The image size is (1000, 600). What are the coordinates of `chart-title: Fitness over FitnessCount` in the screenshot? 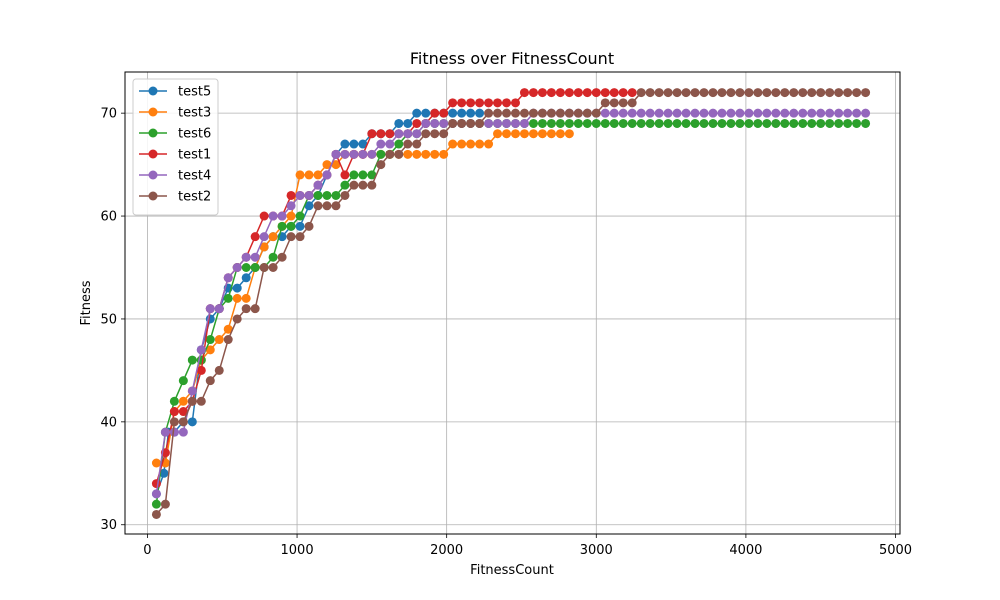 It's located at (512, 58).